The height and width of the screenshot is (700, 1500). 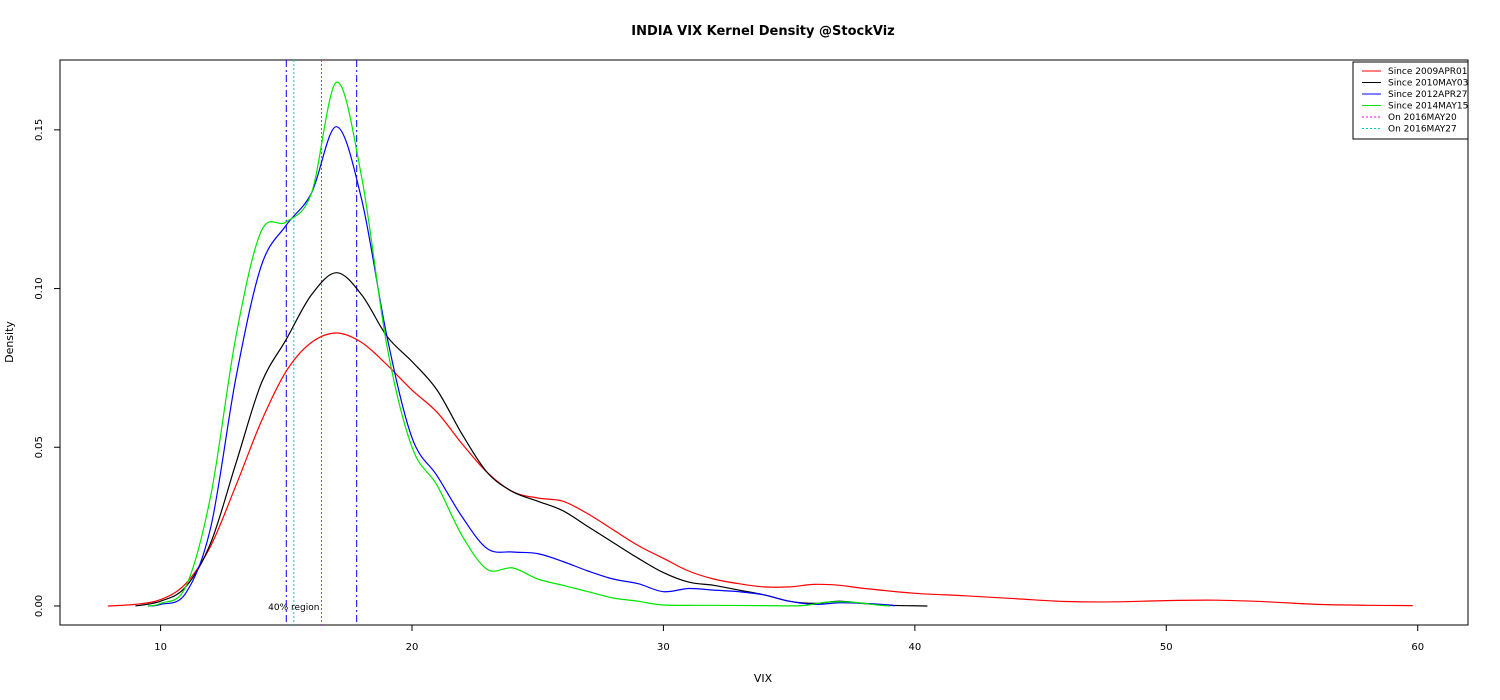 What do you see at coordinates (39, 447) in the screenshot?
I see `y-tick-label: 0.05` at bounding box center [39, 447].